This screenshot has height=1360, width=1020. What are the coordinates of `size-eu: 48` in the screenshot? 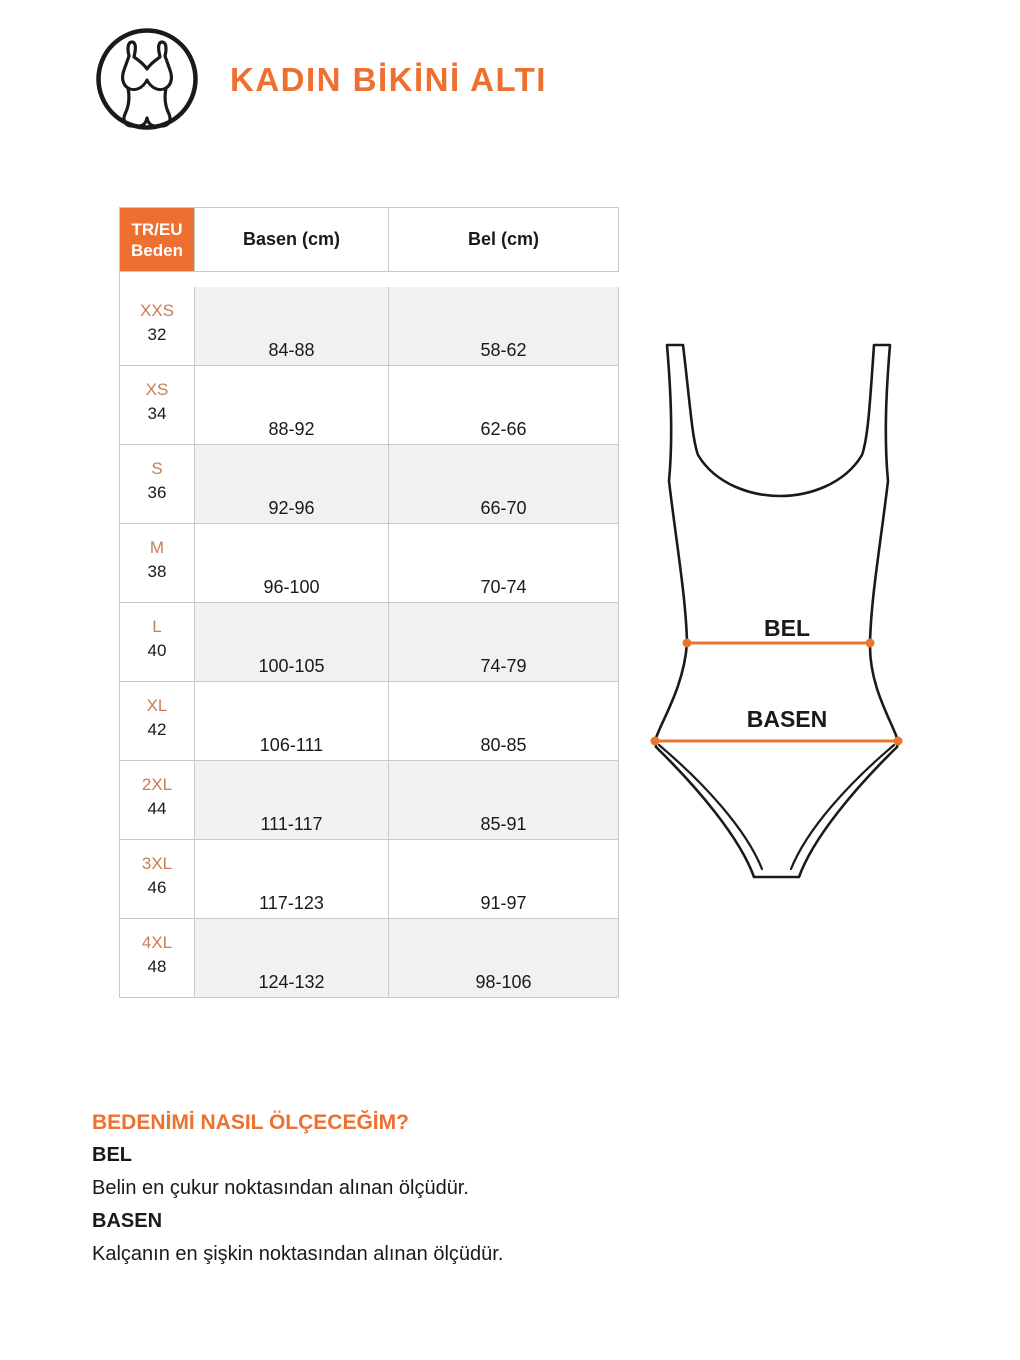 It's located at (157, 966).